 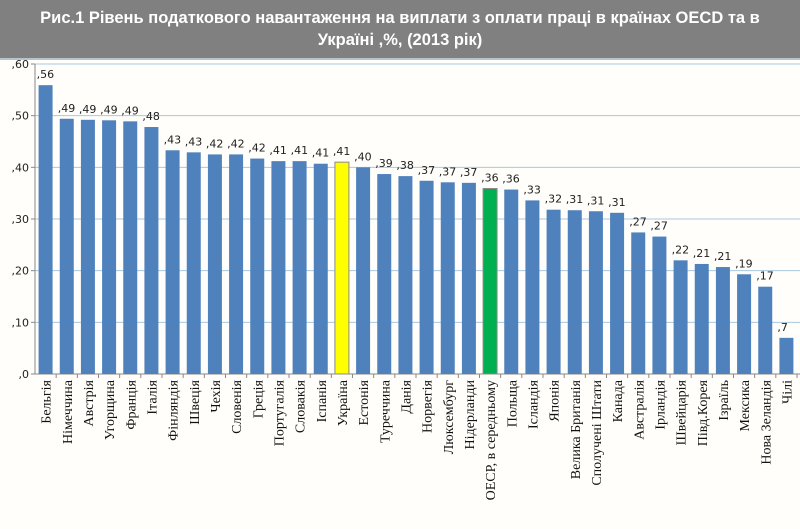 What do you see at coordinates (745, 405) in the screenshot?
I see `category-label: Мексика` at bounding box center [745, 405].